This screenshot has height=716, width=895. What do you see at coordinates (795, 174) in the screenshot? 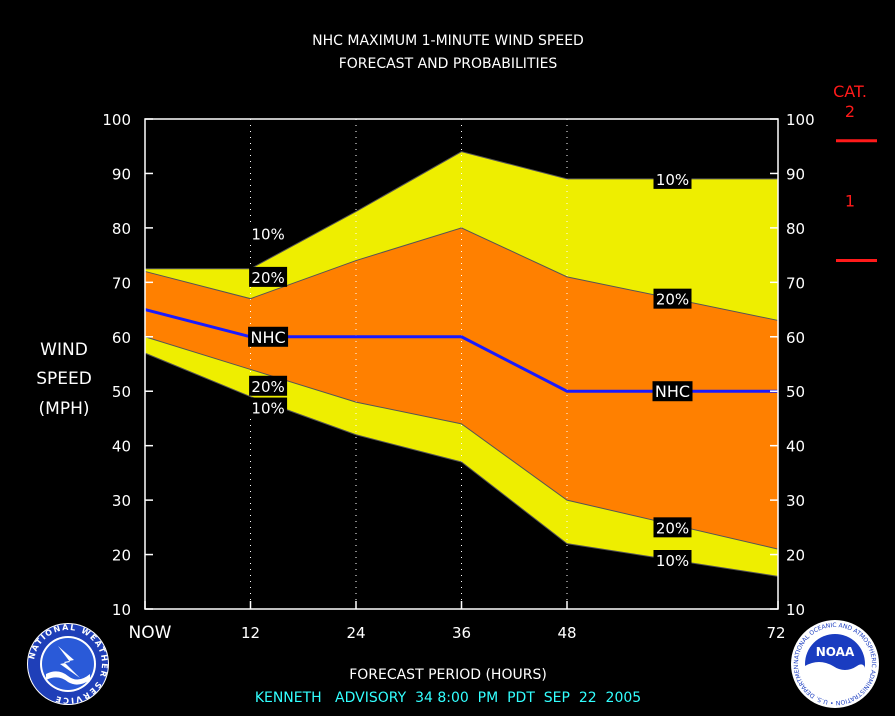
I see `y-tick-label-right: 90` at bounding box center [795, 174].